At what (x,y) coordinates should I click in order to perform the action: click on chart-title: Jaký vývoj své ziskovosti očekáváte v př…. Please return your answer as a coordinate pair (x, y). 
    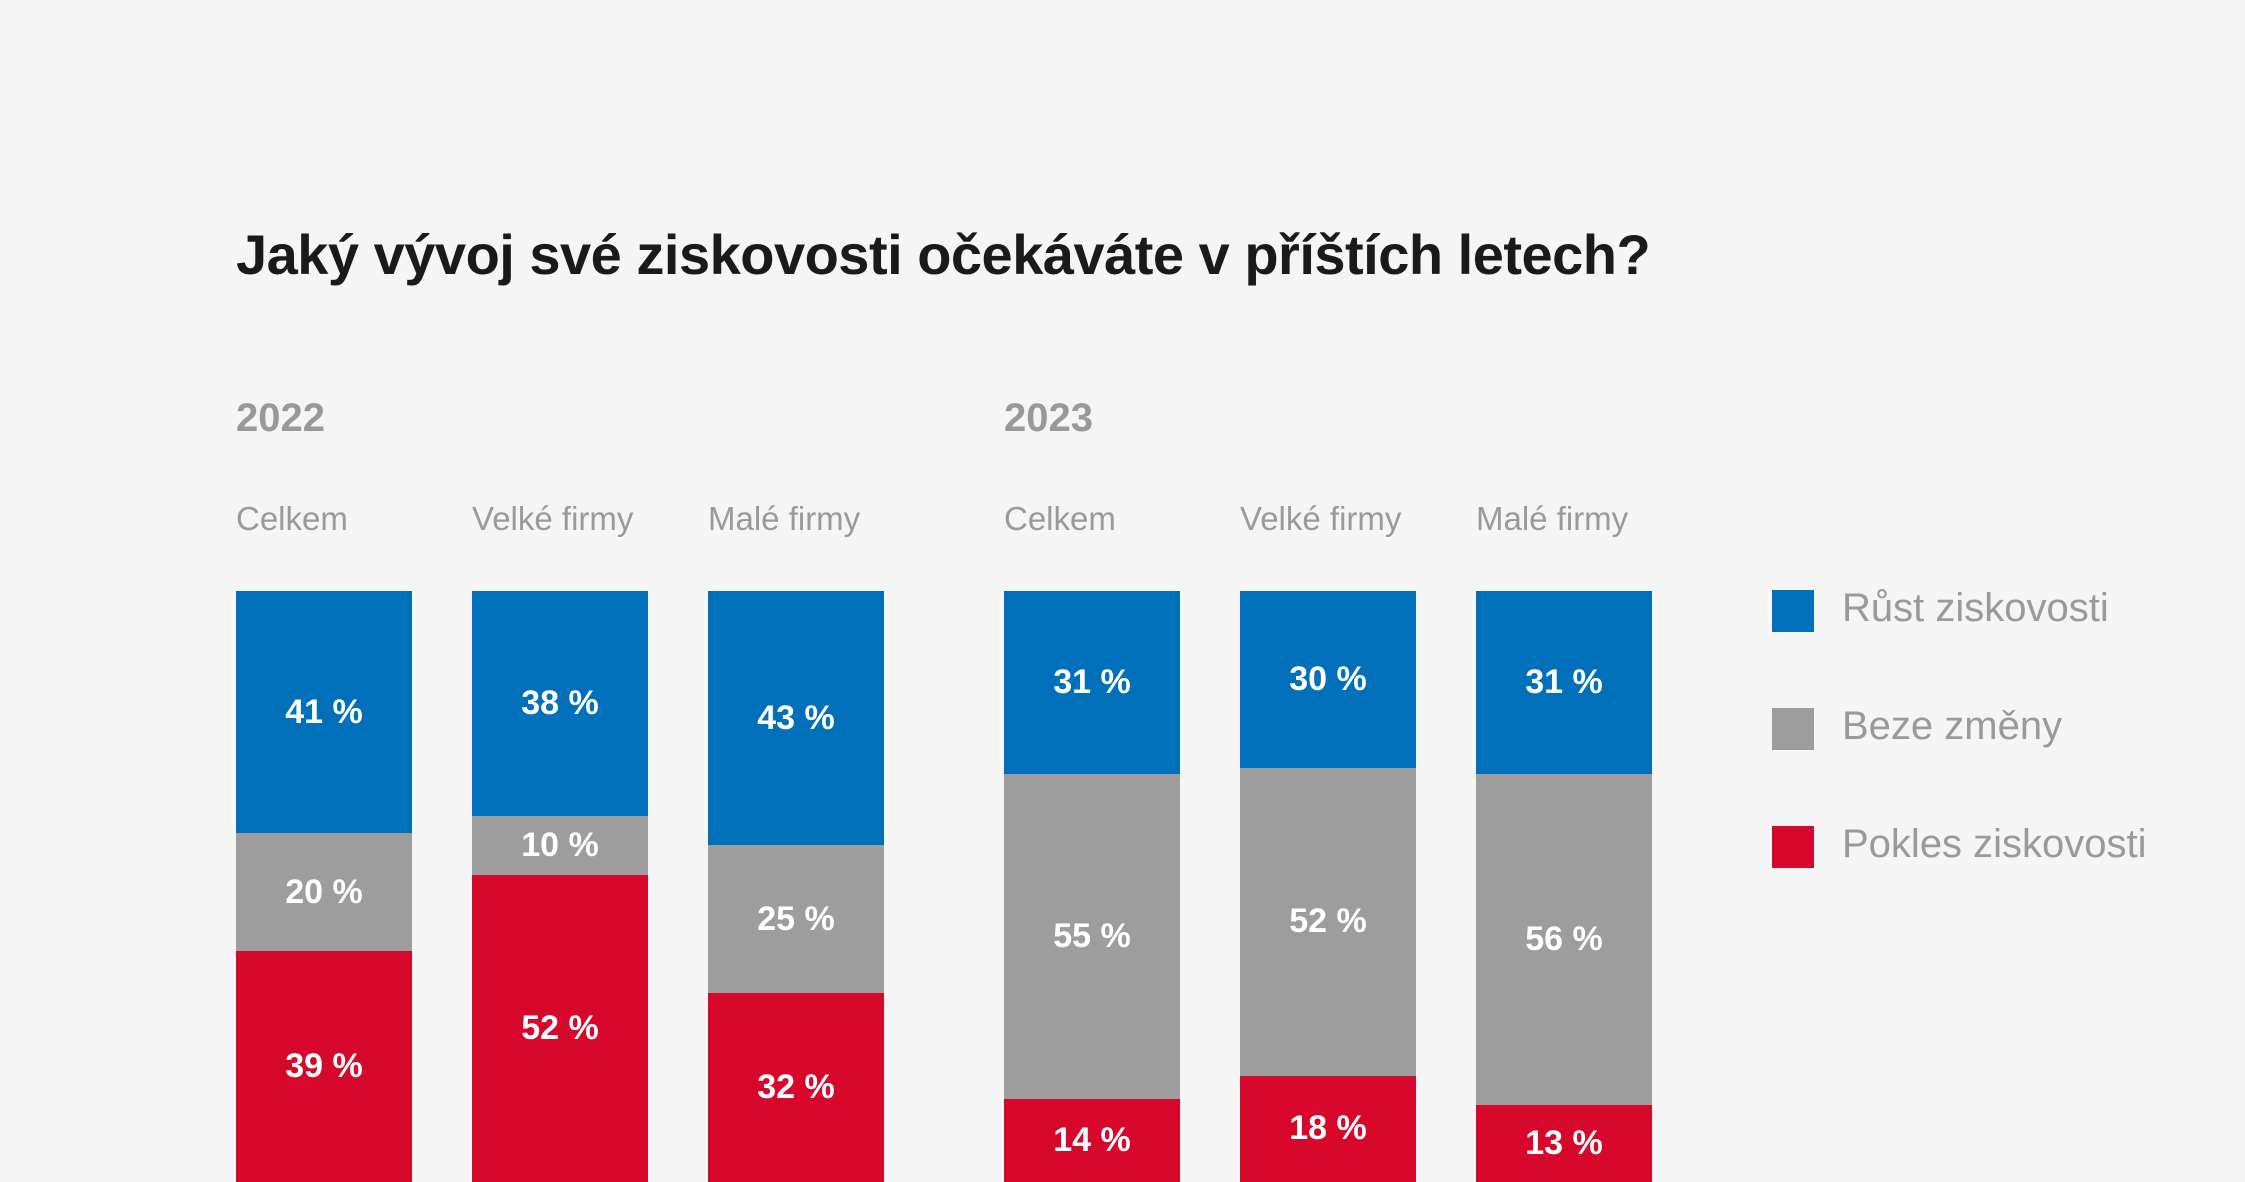
    Looking at the image, I should click on (943, 254).